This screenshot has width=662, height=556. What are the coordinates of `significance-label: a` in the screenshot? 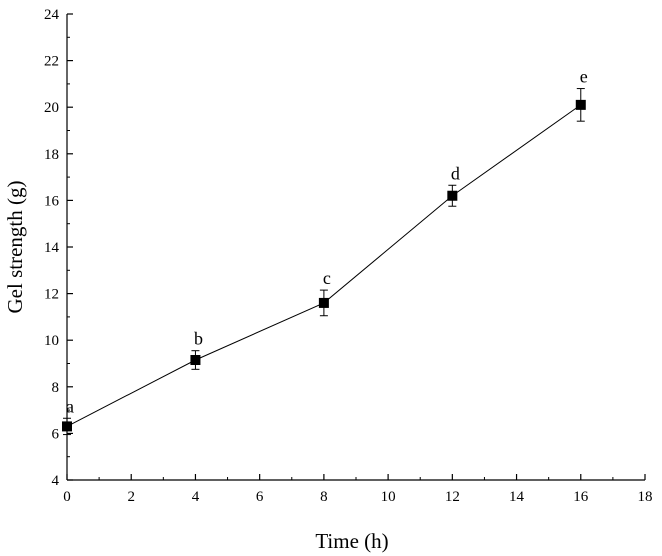 It's located at (70, 406).